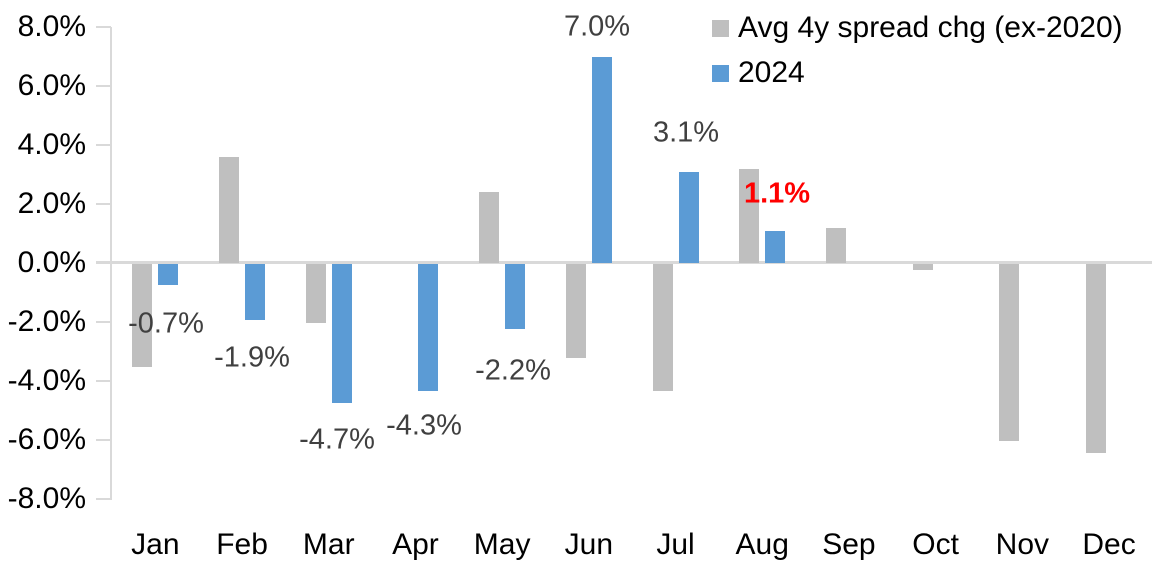 This screenshot has width=1152, height=570. Describe the element at coordinates (328, 544) in the screenshot. I see `x-tick-label-mar: Mar` at that location.